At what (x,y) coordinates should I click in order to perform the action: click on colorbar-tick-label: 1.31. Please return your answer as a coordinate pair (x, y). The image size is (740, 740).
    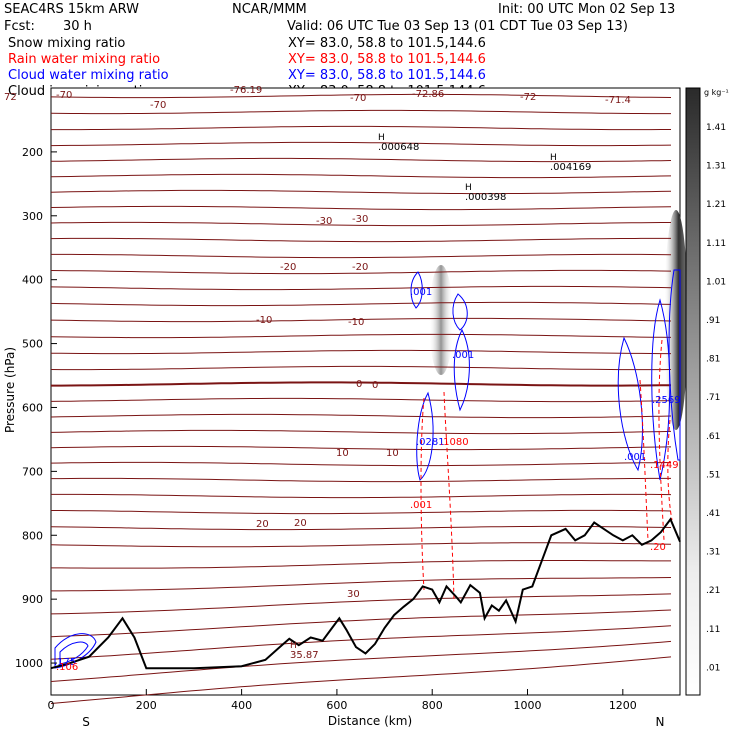
    Looking at the image, I should click on (716, 167).